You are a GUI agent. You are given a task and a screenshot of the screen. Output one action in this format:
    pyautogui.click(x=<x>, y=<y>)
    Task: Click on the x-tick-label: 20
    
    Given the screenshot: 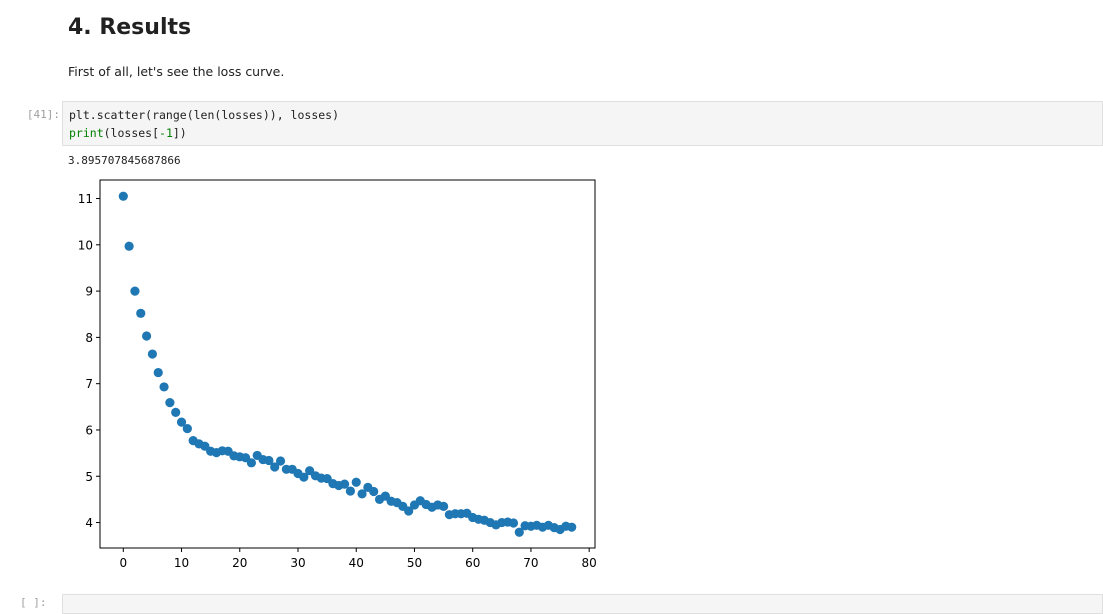 What is the action you would take?
    pyautogui.click(x=239, y=563)
    